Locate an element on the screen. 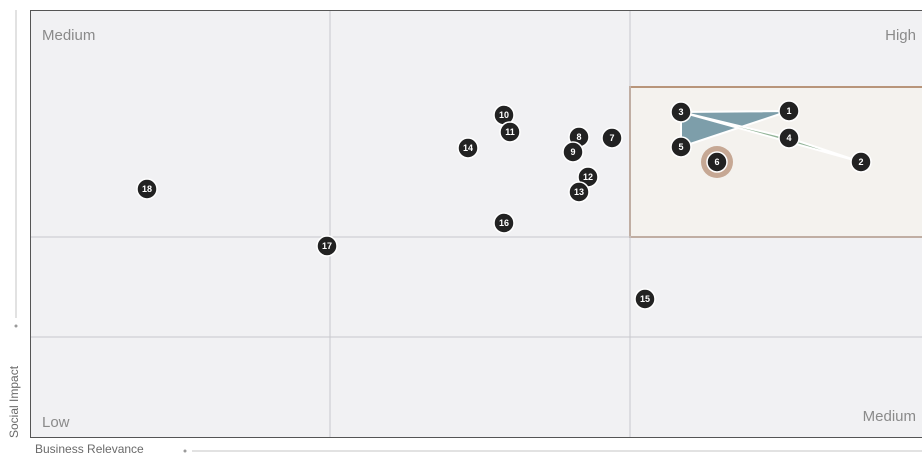 The image size is (922, 455). data-point-17: 17 is located at coordinates (327, 246).